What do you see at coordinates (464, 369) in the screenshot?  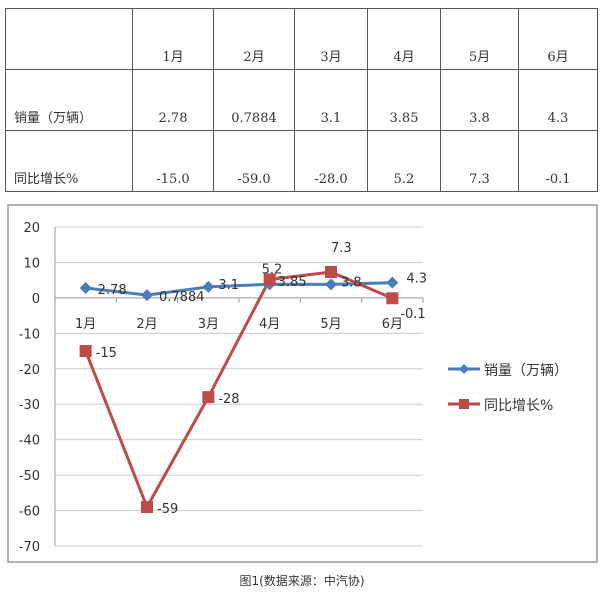 I see `legend-diamond-icon` at bounding box center [464, 369].